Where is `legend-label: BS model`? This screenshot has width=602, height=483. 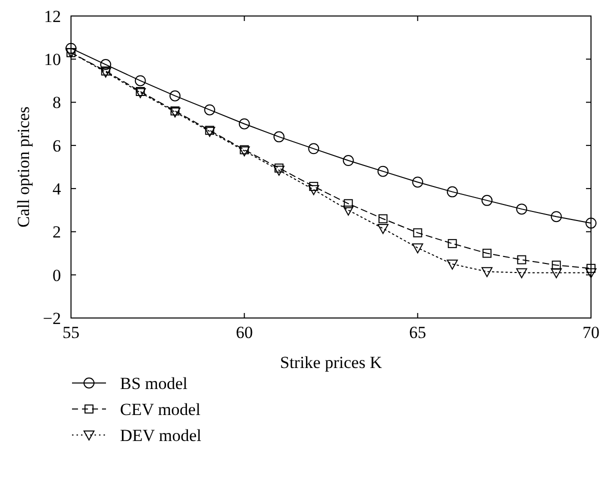
legend-label: BS model is located at coordinates (154, 383).